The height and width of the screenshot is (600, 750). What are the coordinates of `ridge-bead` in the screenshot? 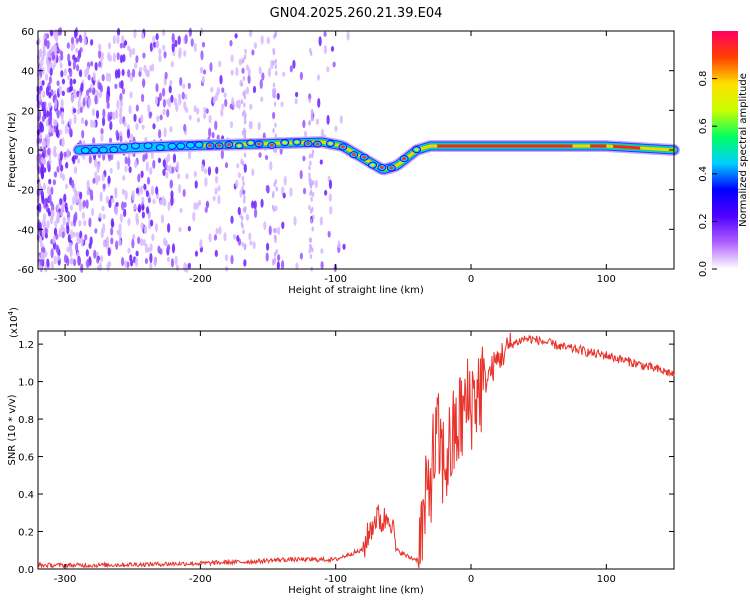 It's located at (85, 150).